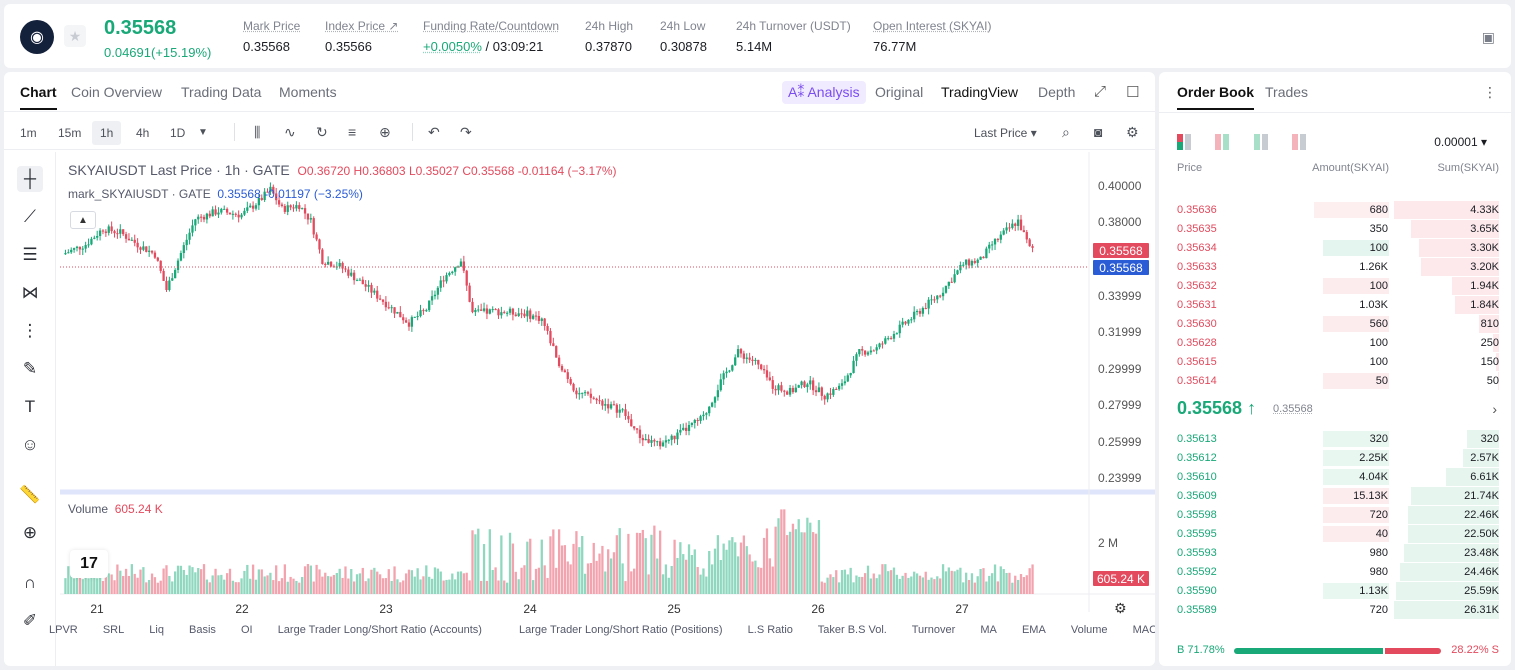  Describe the element at coordinates (30, 582) in the screenshot. I see `magnet-icon: ∩` at that location.